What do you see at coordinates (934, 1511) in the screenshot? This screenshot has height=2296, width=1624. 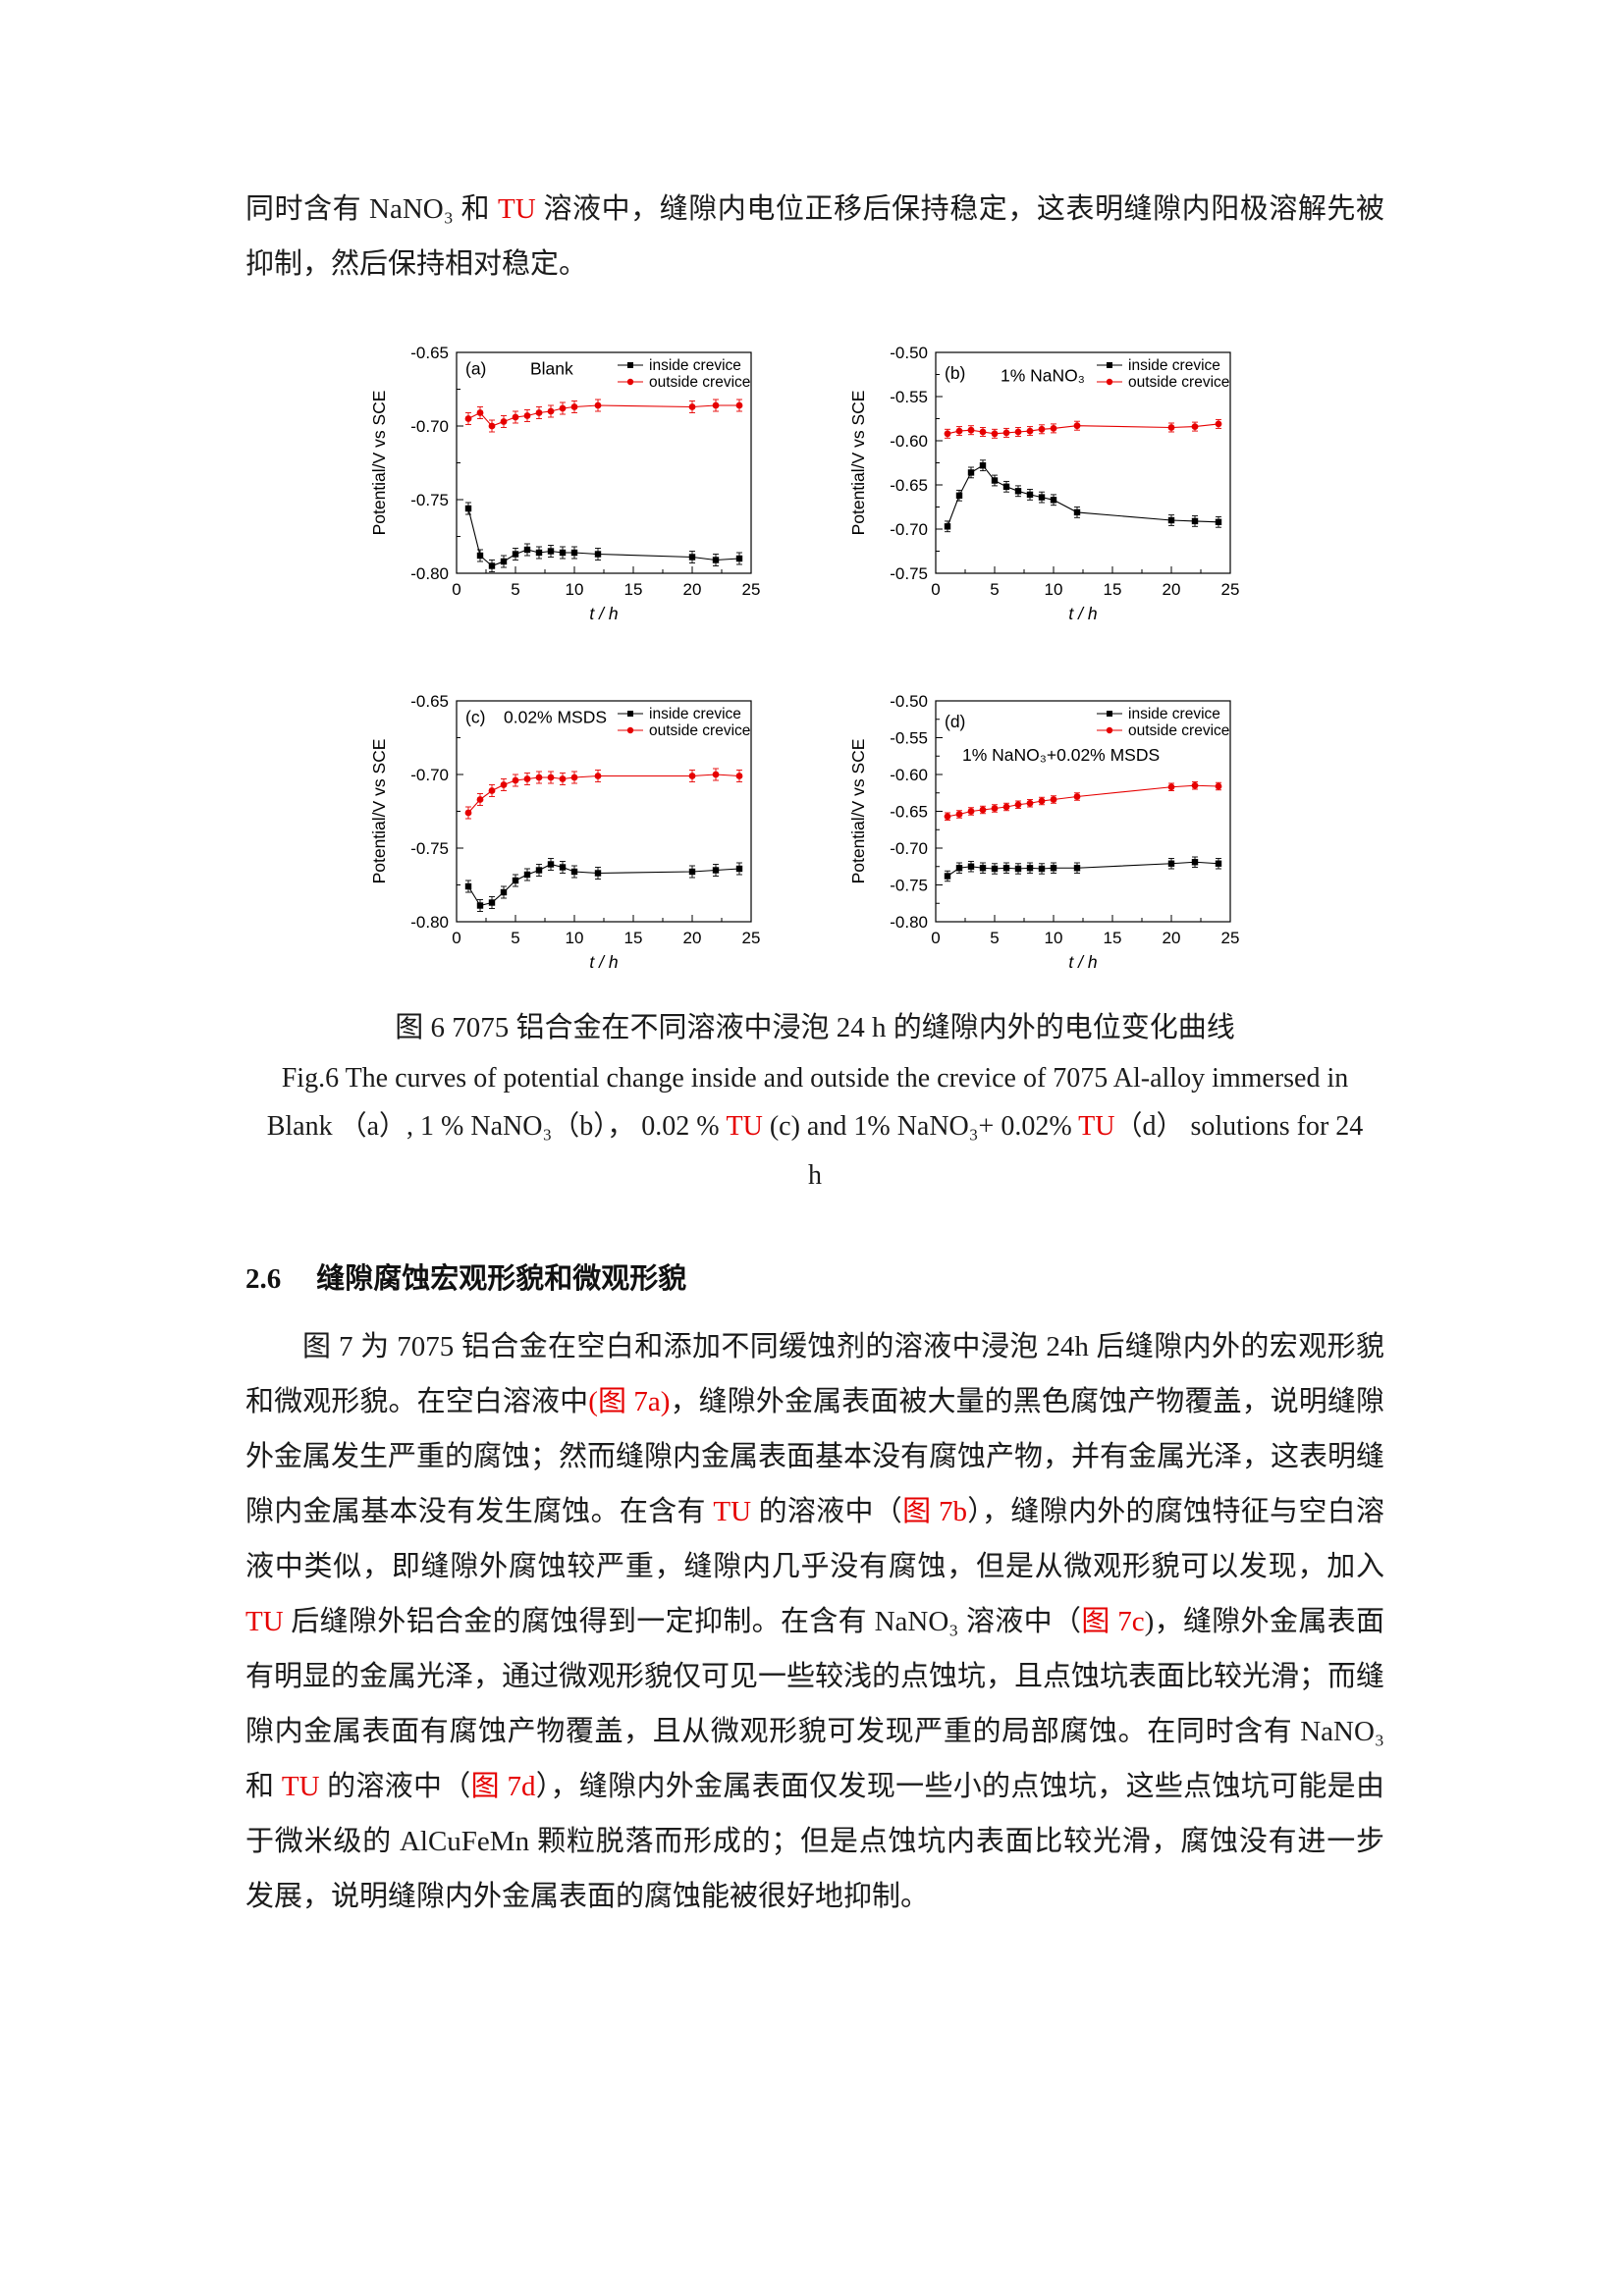 I see `red-text-segment: 图 7b` at bounding box center [934, 1511].